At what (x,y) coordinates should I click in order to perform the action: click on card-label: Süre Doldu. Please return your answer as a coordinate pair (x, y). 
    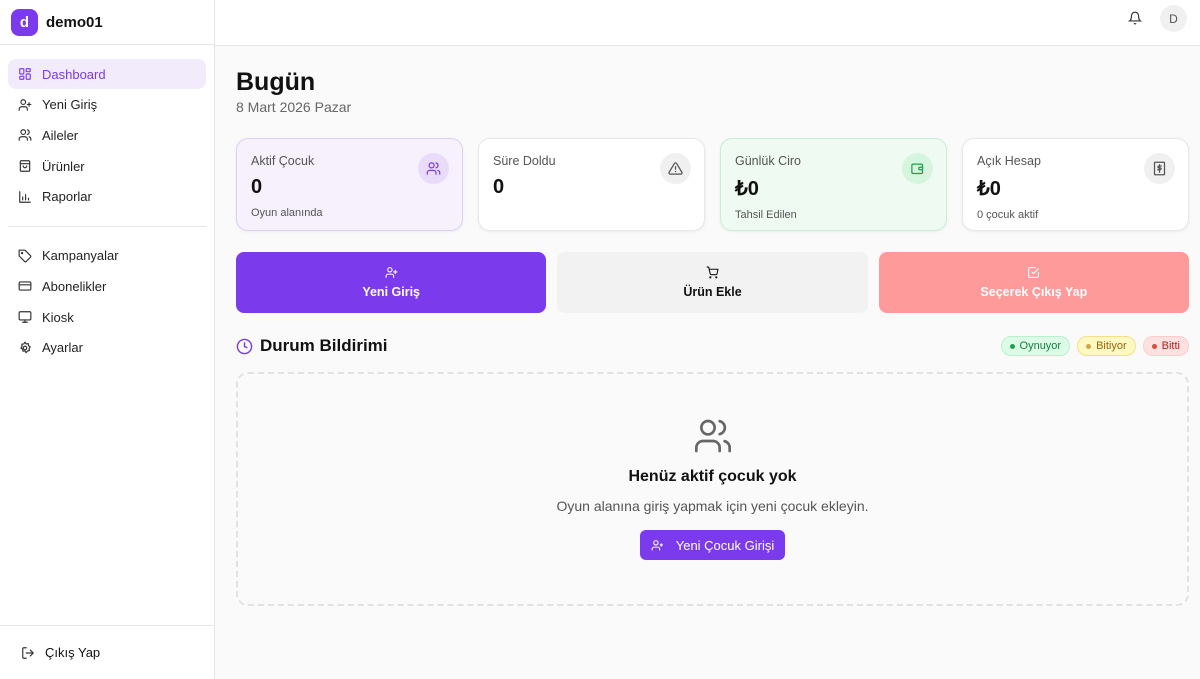
    Looking at the image, I should click on (524, 161).